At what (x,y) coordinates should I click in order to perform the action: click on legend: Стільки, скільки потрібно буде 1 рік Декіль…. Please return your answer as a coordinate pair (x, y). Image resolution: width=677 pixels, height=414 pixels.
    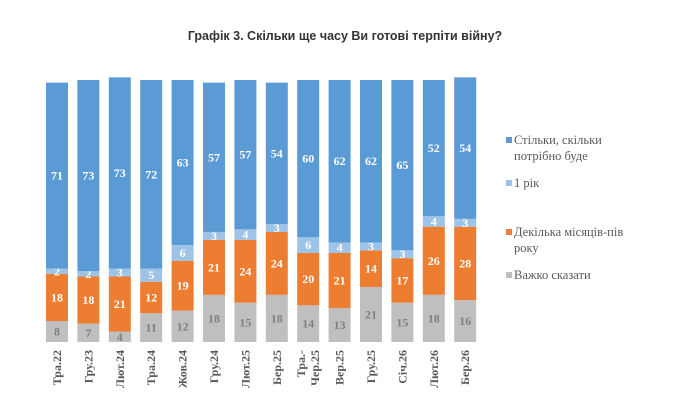
    Looking at the image, I should click on (564, 207).